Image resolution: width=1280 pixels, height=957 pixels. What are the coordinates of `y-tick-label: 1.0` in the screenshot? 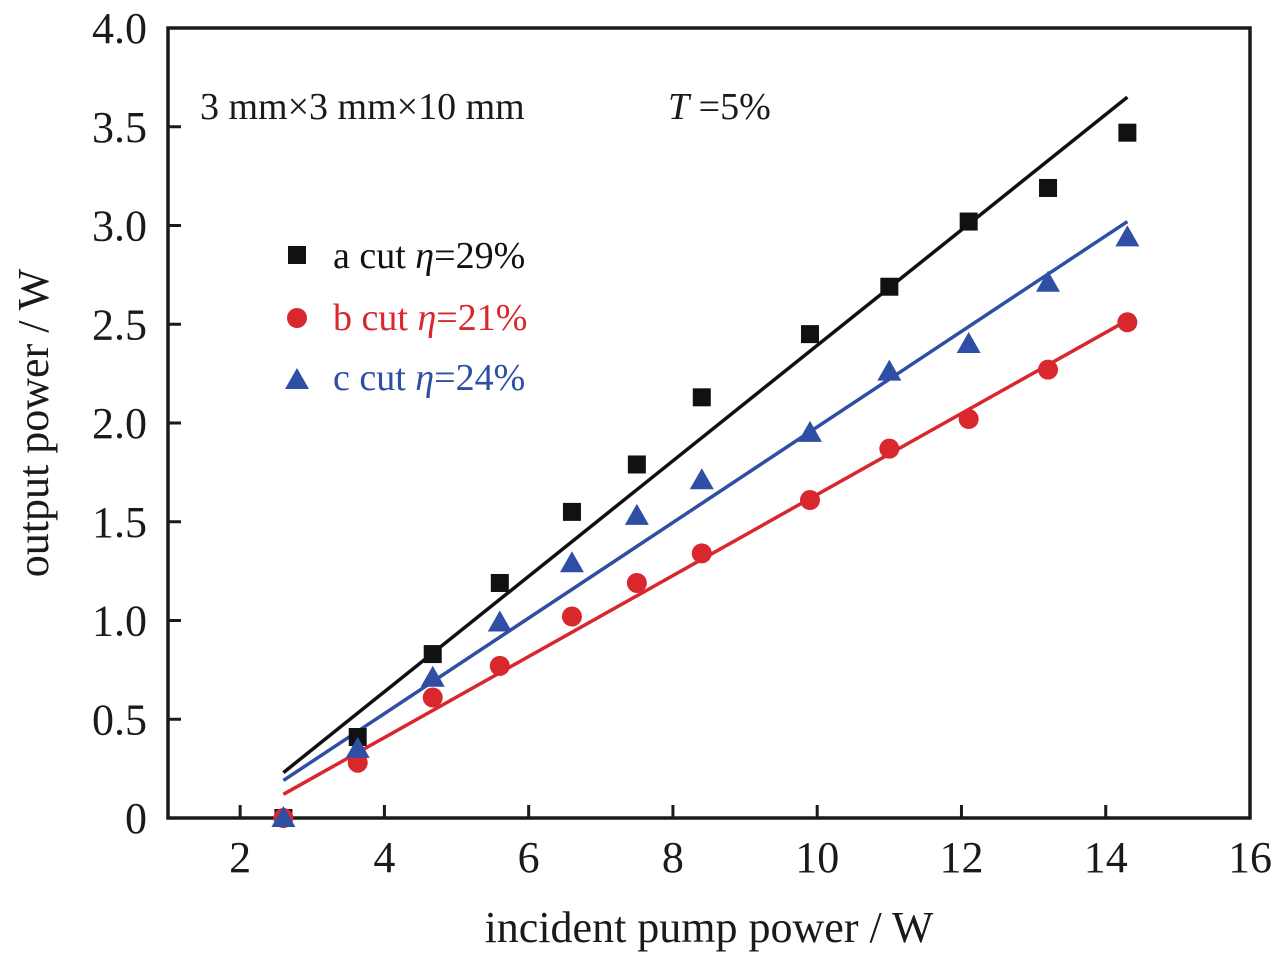 It's located at (119, 621).